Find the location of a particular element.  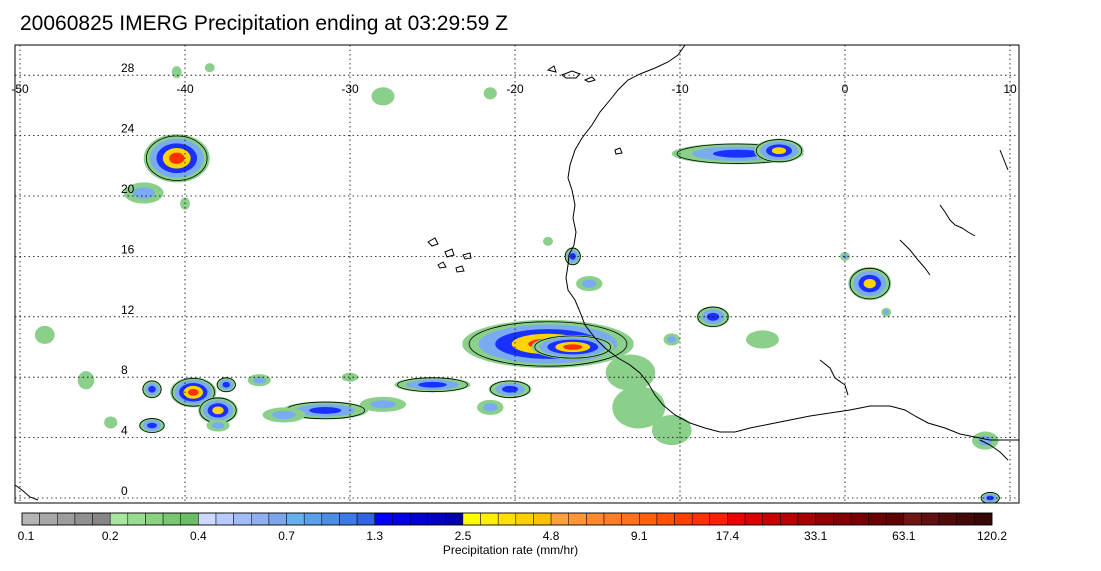

colorbar-label: 0.7 is located at coordinates (286, 536).